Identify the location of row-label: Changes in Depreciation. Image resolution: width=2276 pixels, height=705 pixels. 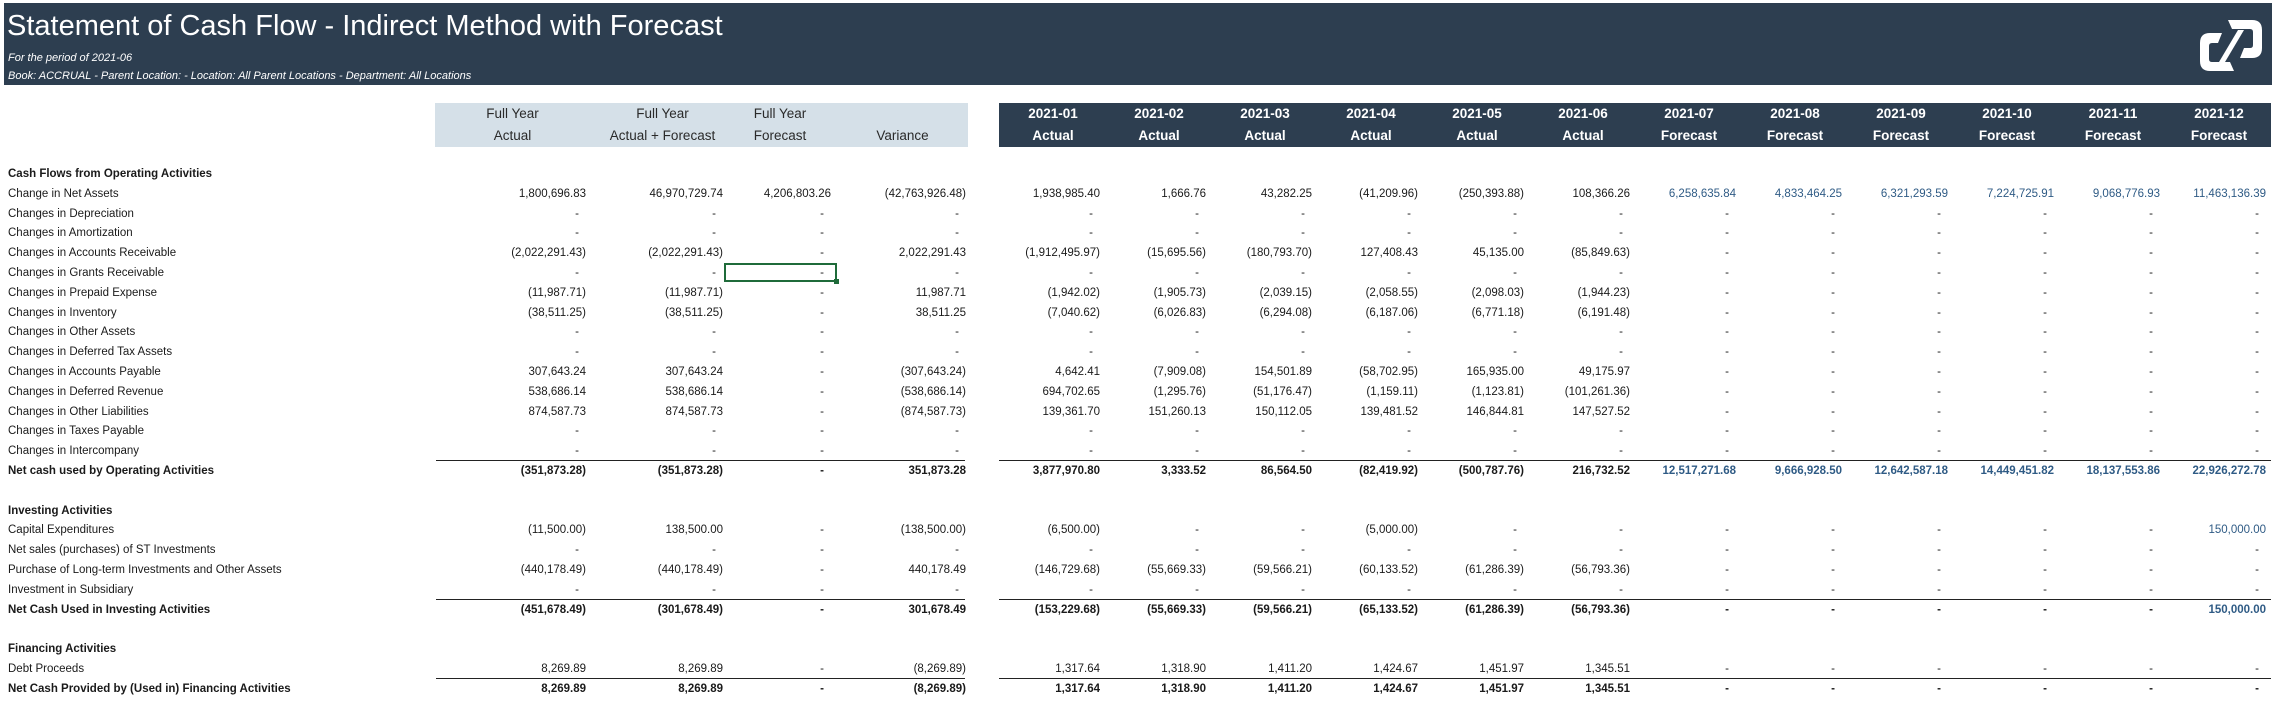
(71, 214).